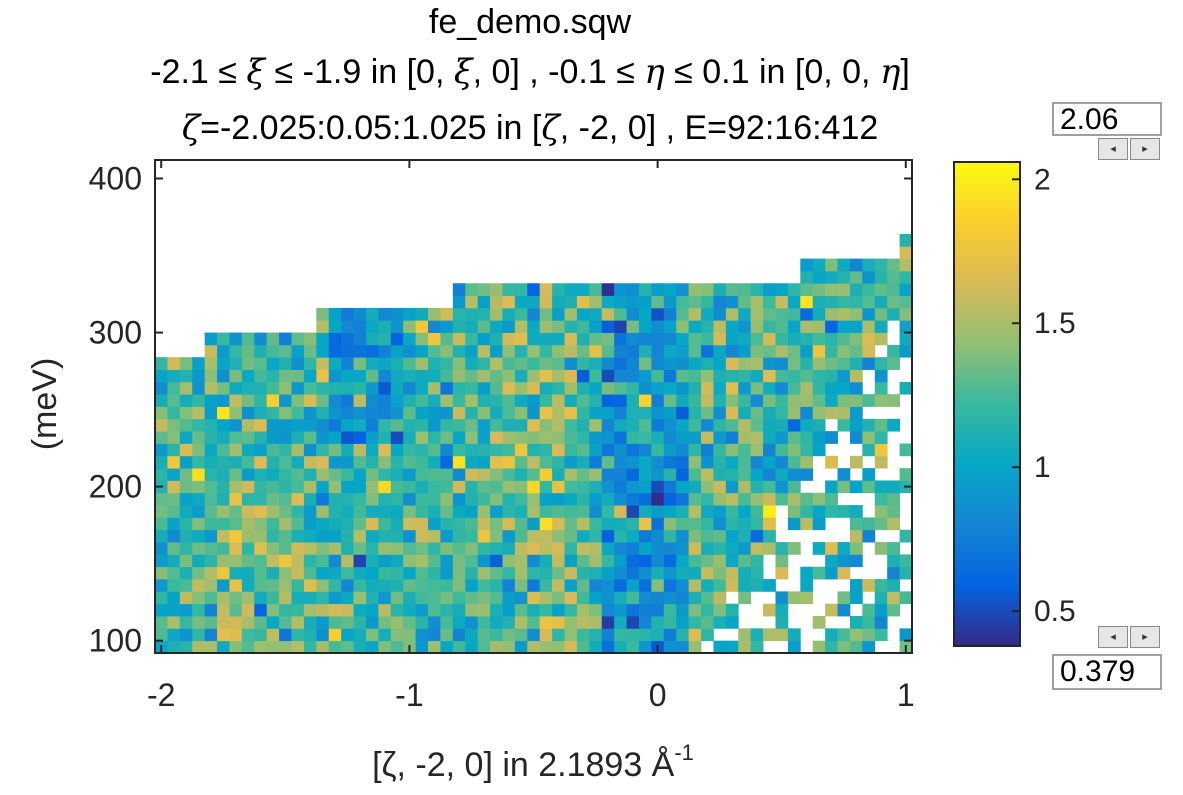 The width and height of the screenshot is (1183, 795). I want to click on clim-min-field: 0.379, so click(1107, 672).